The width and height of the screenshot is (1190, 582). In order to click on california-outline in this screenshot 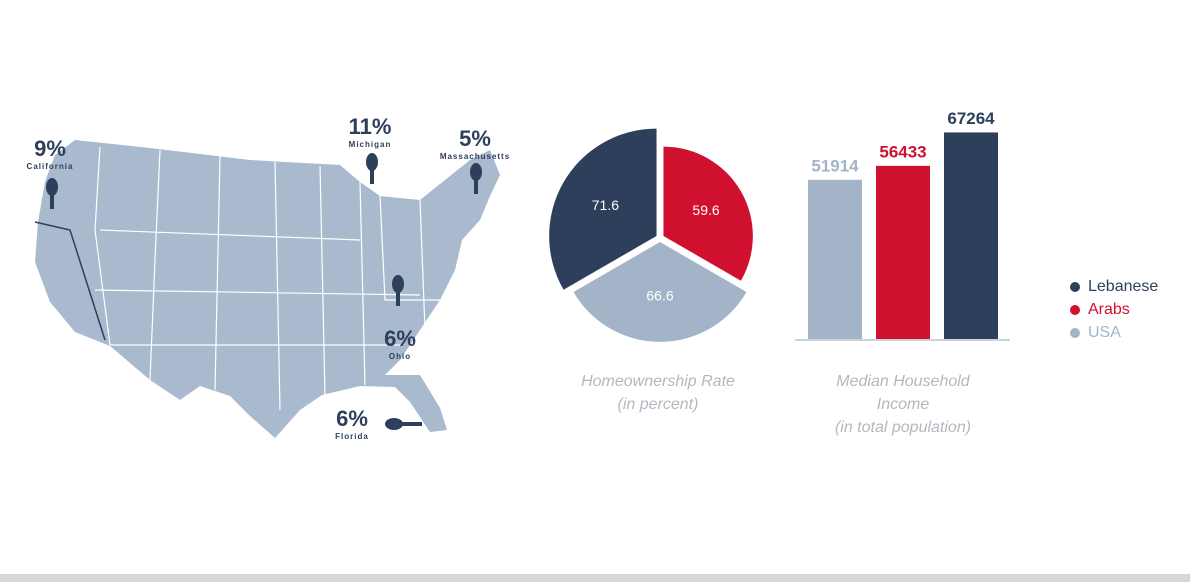, I will do `click(70, 281)`.